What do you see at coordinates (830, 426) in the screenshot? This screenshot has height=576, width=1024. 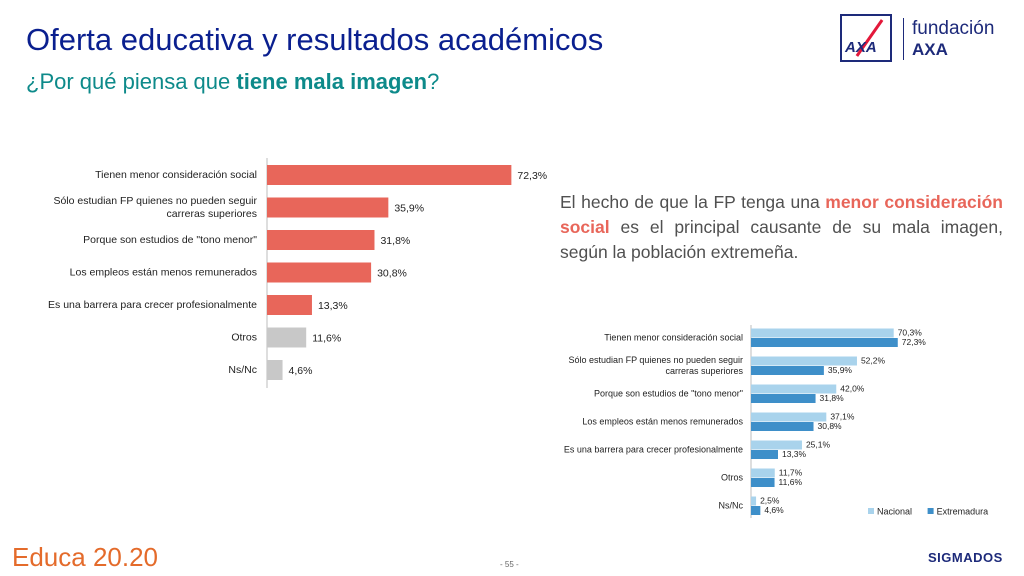 I see `chart2-value-label: 30,8%` at bounding box center [830, 426].